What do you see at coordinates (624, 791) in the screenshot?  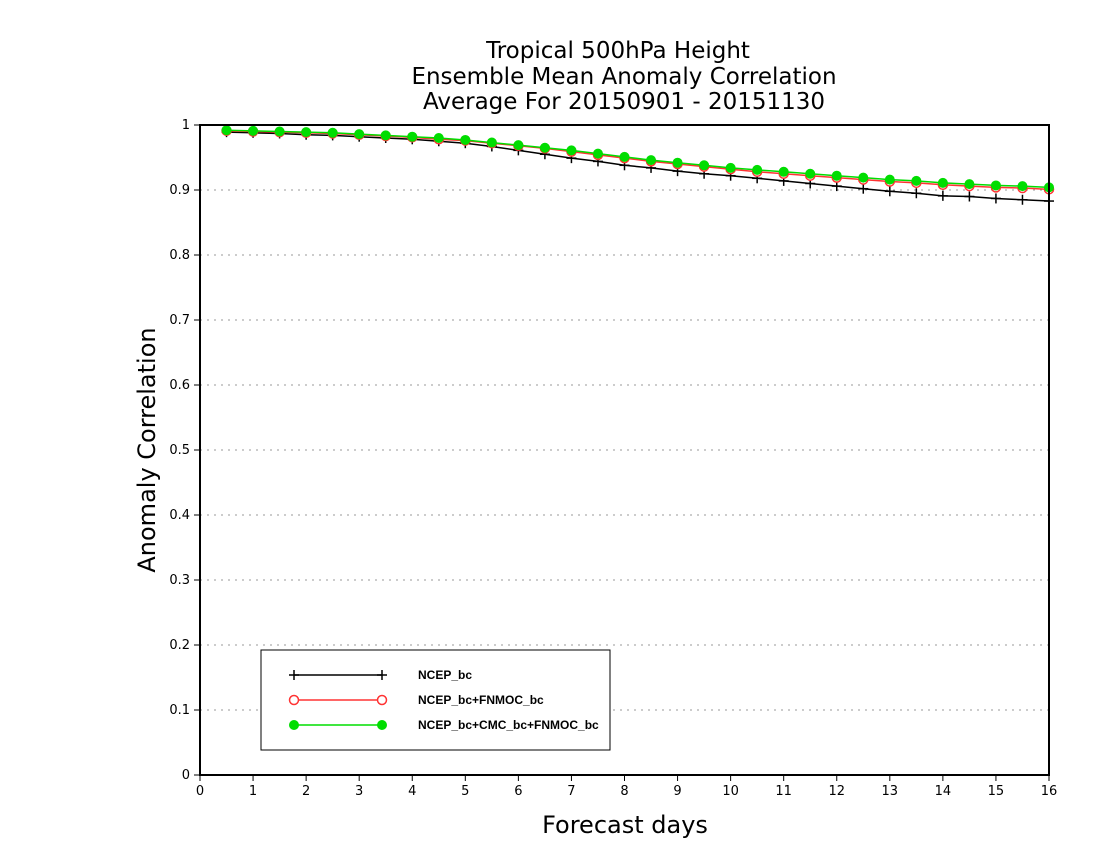 I see `x-tick-label: 8` at bounding box center [624, 791].